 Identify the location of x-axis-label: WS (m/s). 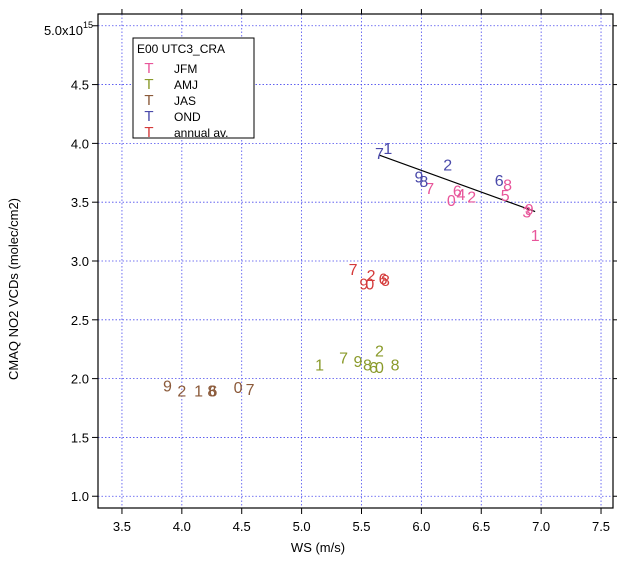
(318, 547).